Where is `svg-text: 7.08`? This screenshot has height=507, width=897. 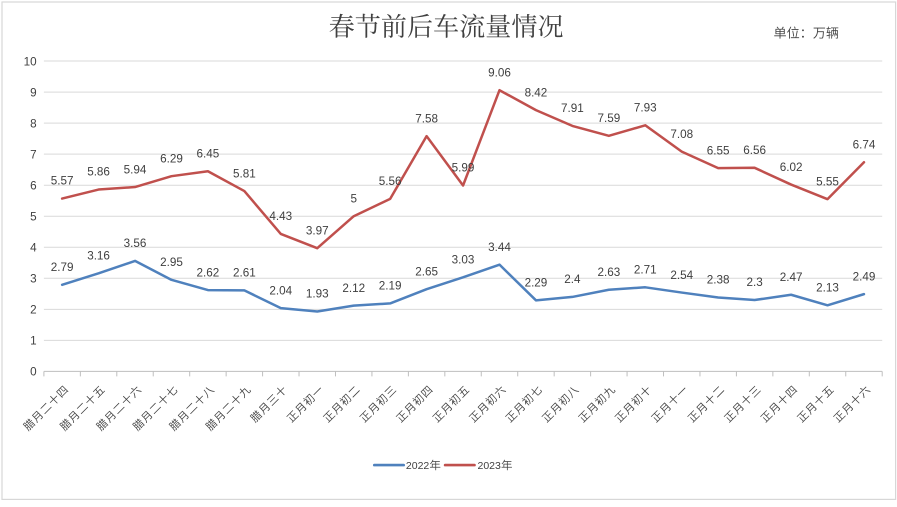 svg-text: 7.08 is located at coordinates (681, 134).